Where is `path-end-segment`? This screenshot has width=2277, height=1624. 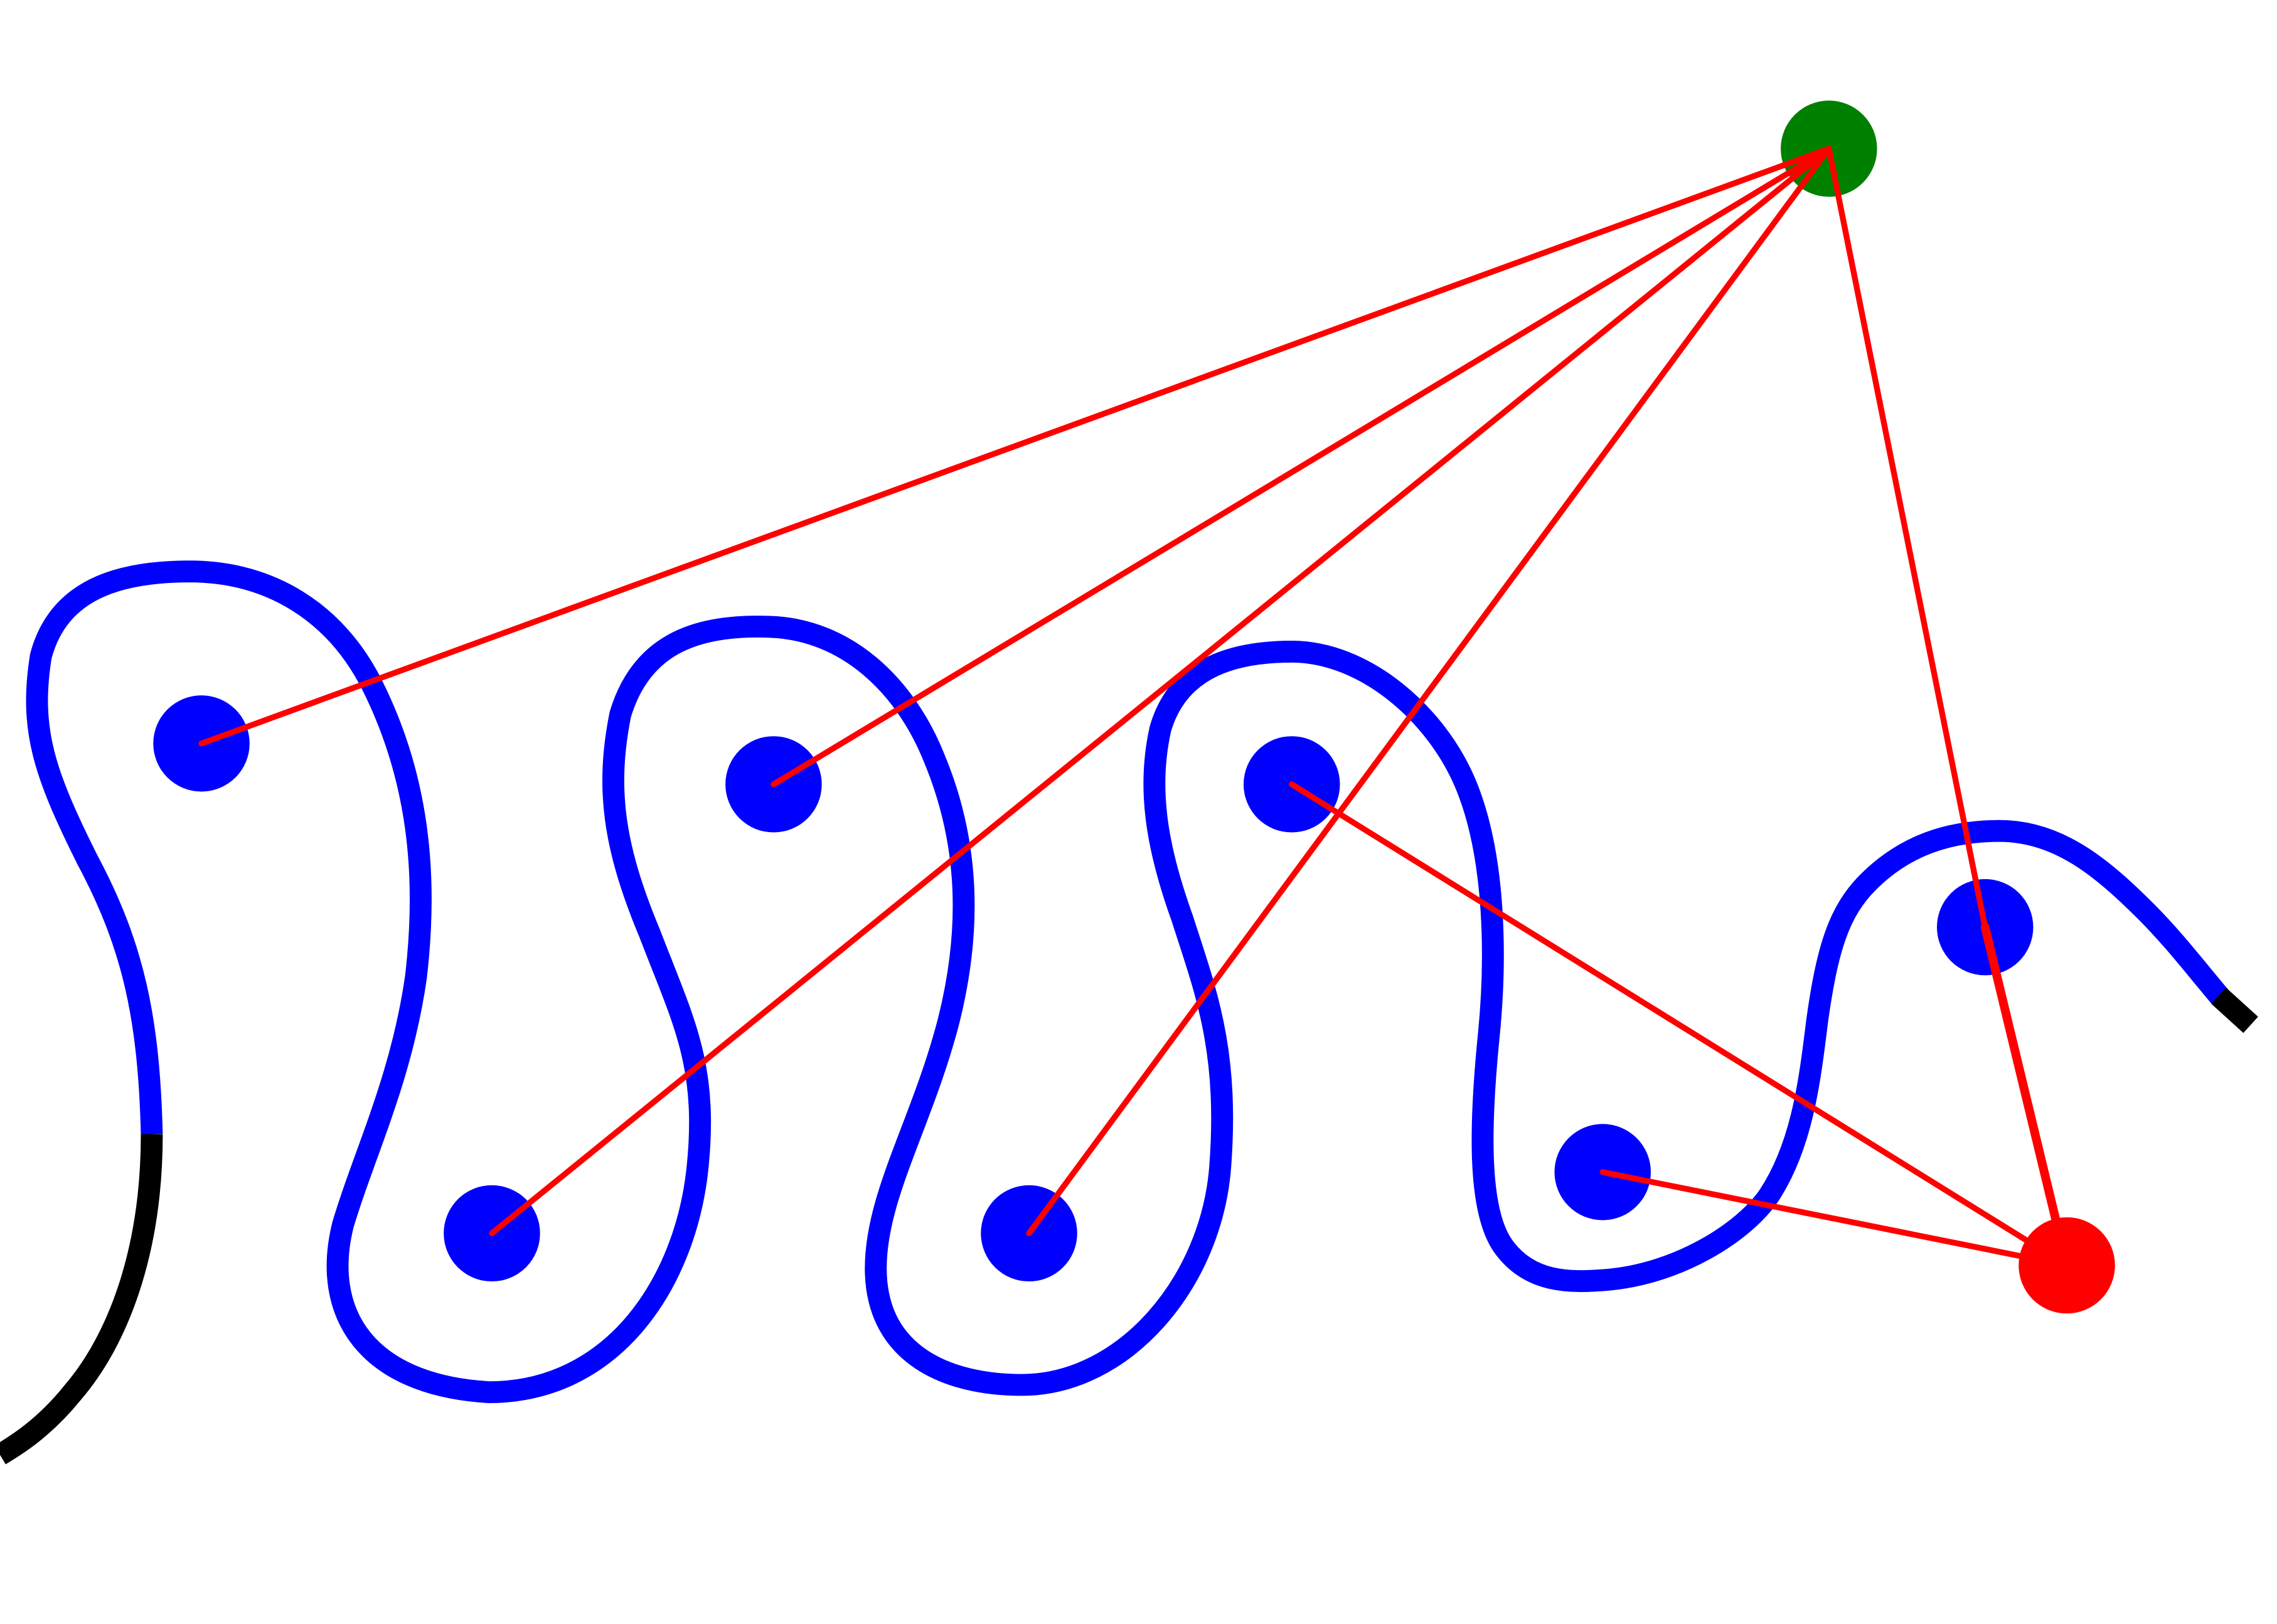
path-end-segment is located at coordinates (2234, 1010).